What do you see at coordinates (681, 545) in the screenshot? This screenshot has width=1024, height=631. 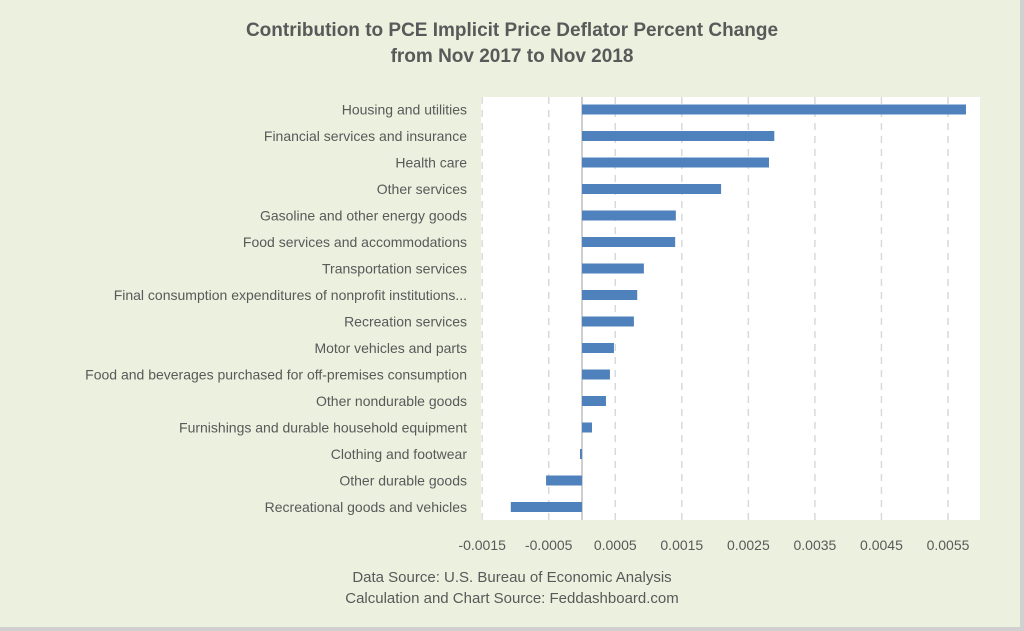 I see `x-tick-label: 0.0015` at bounding box center [681, 545].